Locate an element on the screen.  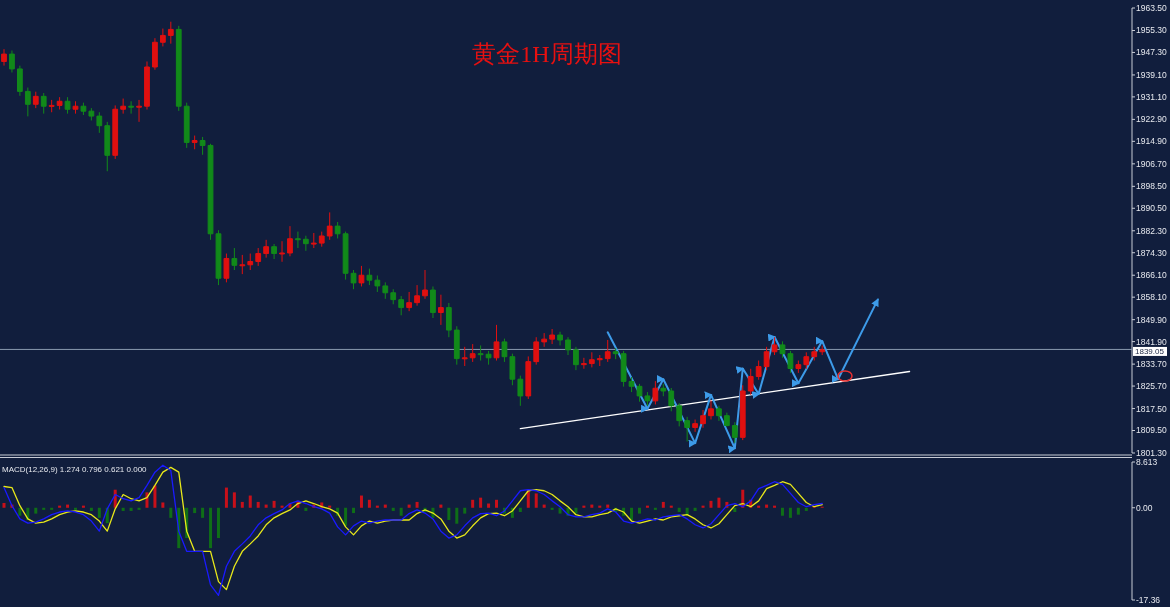
y-tick-label: 1849.90 is located at coordinates (1151, 319).